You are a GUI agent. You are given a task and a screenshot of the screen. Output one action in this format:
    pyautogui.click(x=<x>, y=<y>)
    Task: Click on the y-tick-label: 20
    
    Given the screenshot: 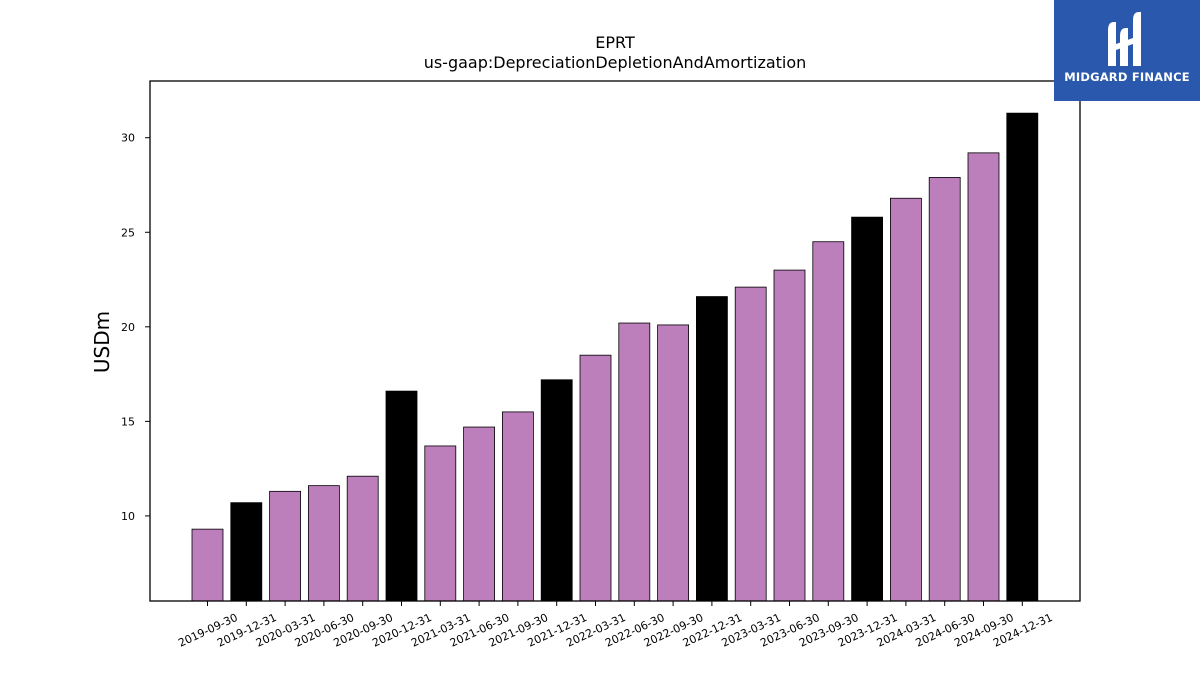 What is the action you would take?
    pyautogui.click(x=128, y=327)
    